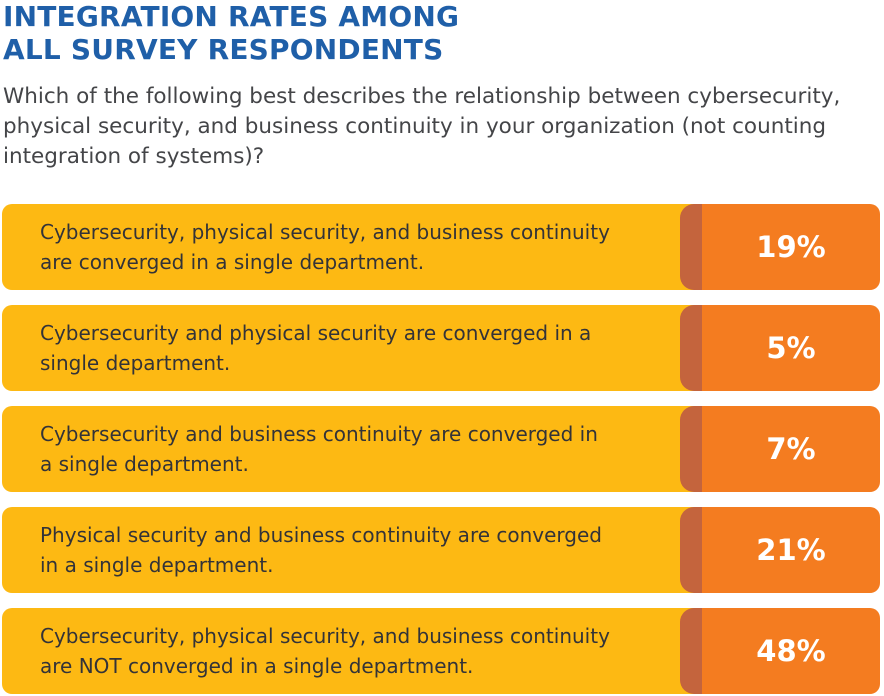 The height and width of the screenshot is (696, 884). Describe the element at coordinates (157, 565) in the screenshot. I see `response-label-line-2: in a single department.` at that location.